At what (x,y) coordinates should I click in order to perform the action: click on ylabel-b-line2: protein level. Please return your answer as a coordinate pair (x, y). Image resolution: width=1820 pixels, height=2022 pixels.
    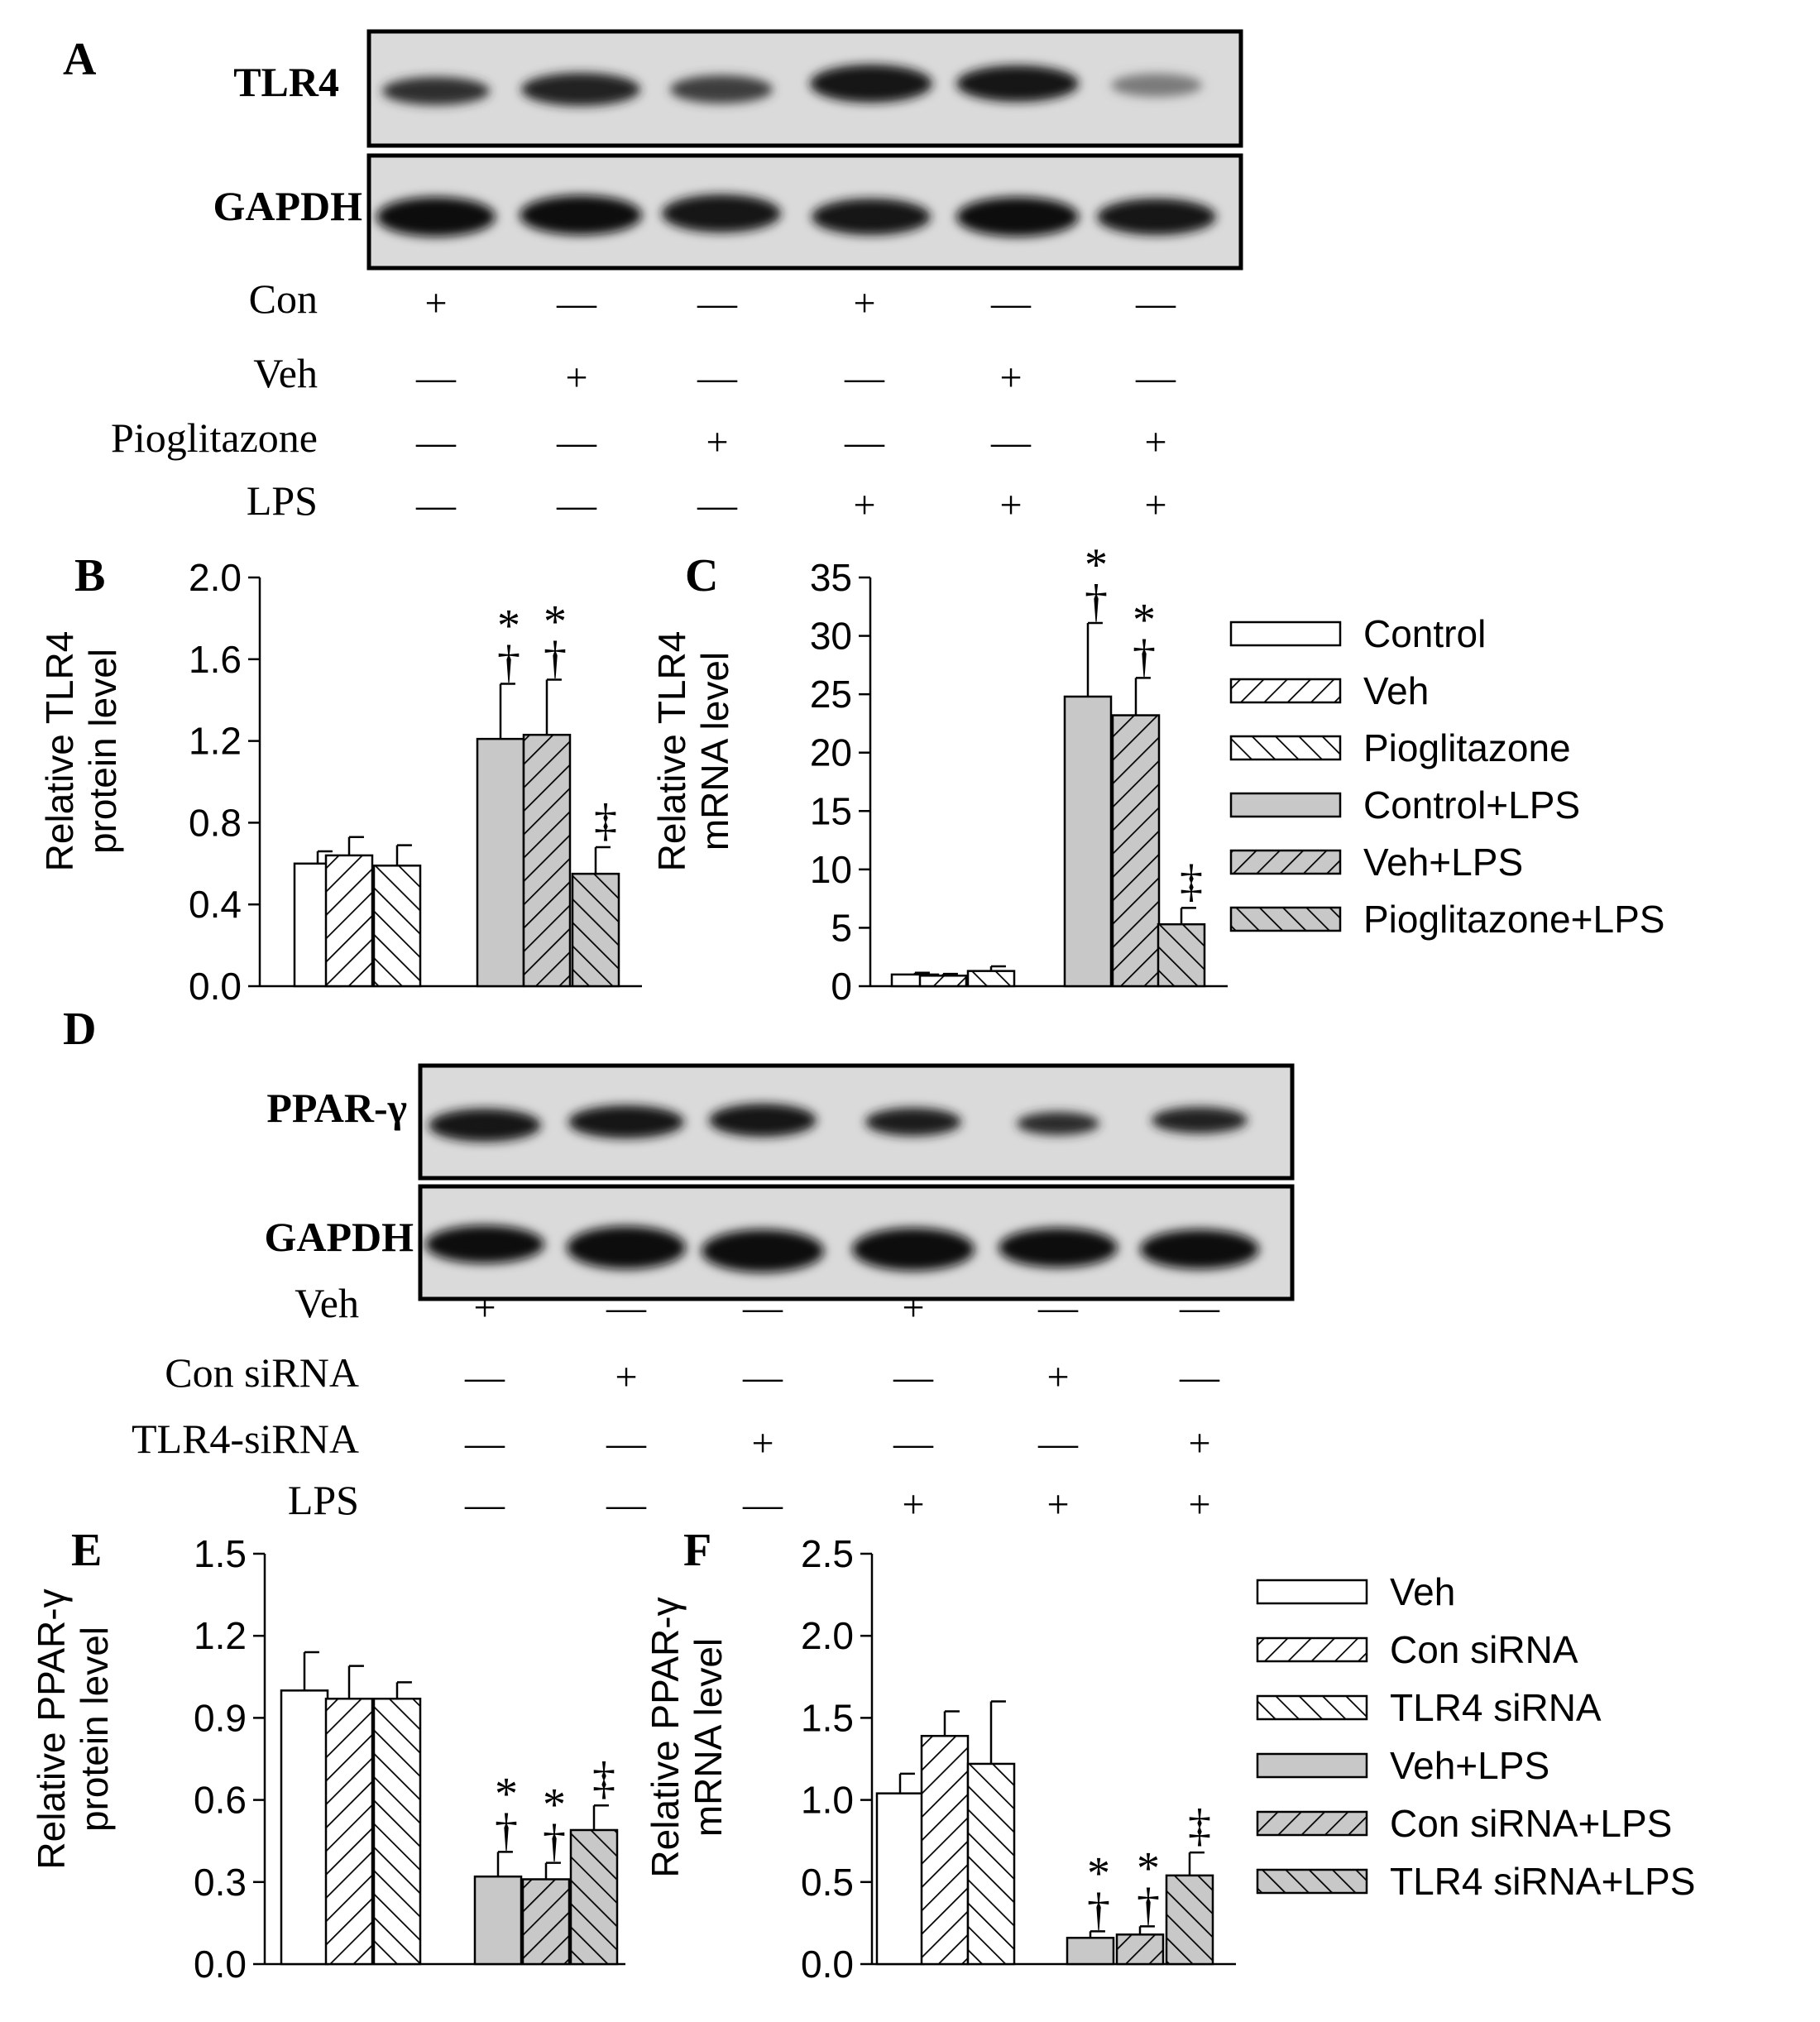
    Looking at the image, I should click on (102, 751).